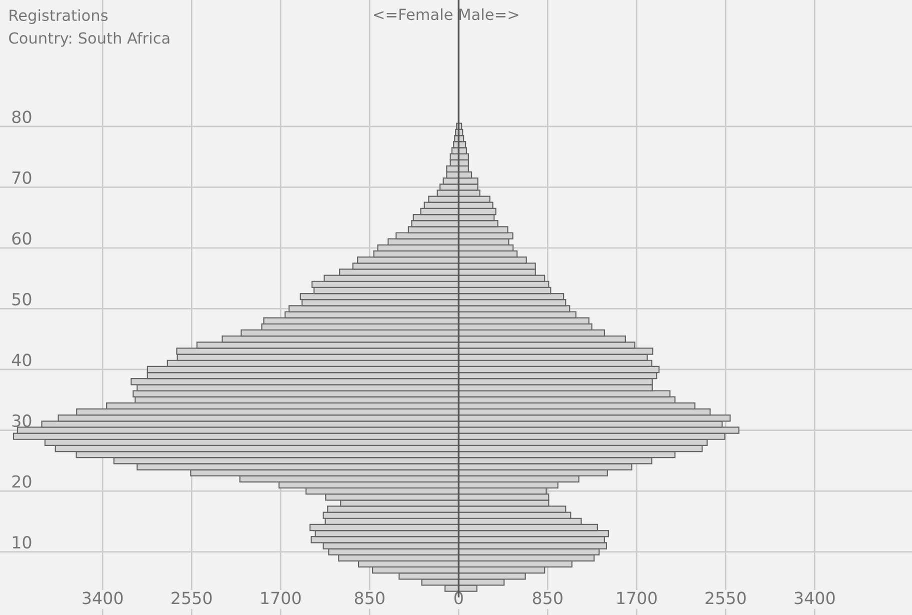 The image size is (912, 615). I want to click on x-tick-label: 0, so click(458, 598).